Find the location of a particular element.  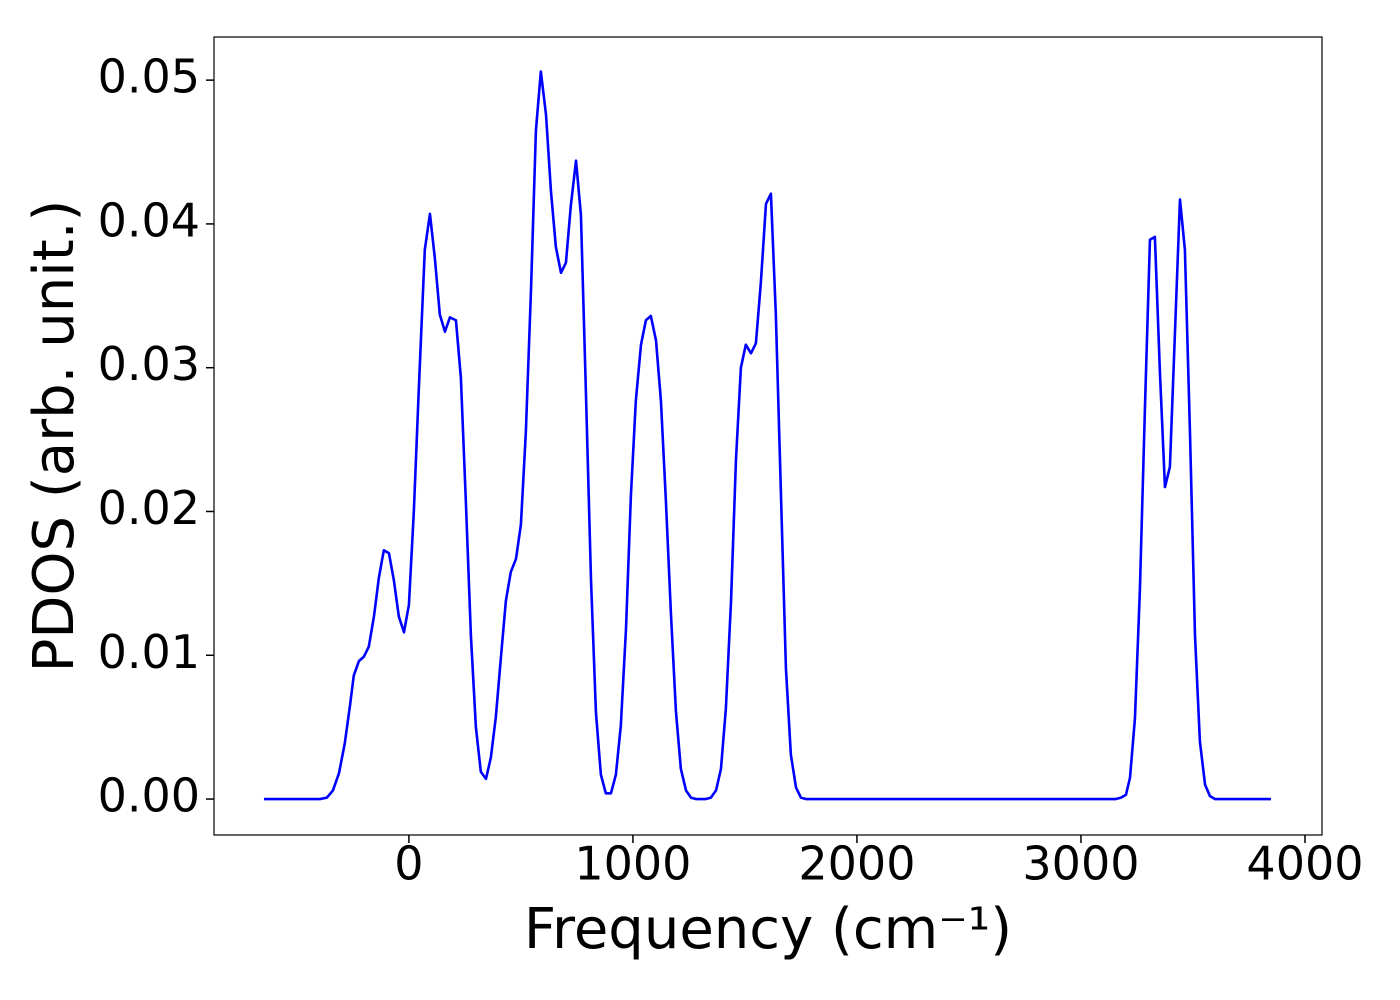

y-tick-label: 0.01 is located at coordinates (149, 652).